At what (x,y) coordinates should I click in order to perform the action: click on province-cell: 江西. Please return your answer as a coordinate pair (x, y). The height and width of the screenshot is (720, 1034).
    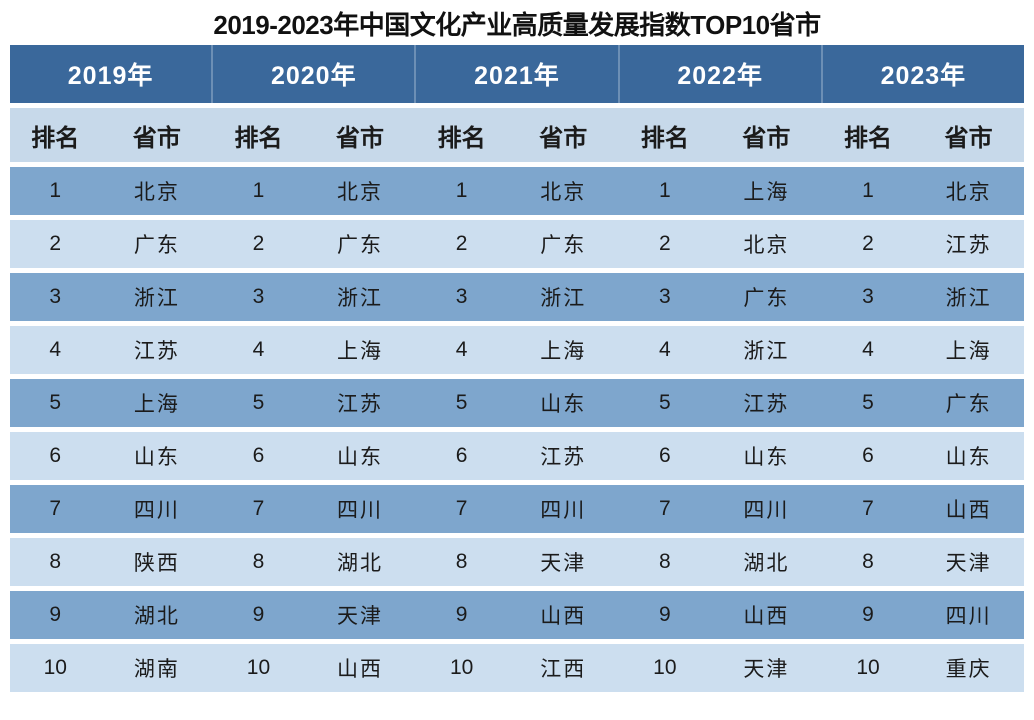
    Looking at the image, I should click on (563, 668).